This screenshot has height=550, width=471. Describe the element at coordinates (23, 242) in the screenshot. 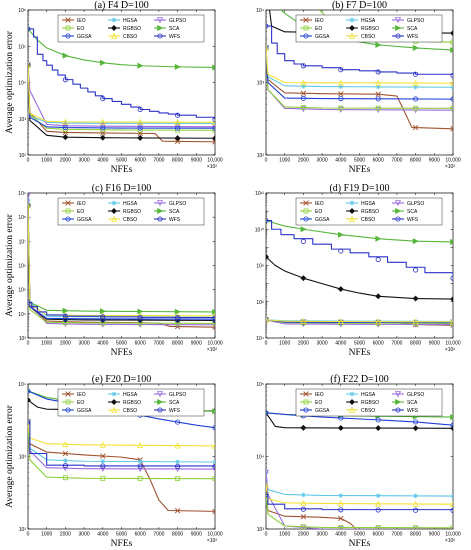

I see `y-tick-label: 10⁷` at that location.